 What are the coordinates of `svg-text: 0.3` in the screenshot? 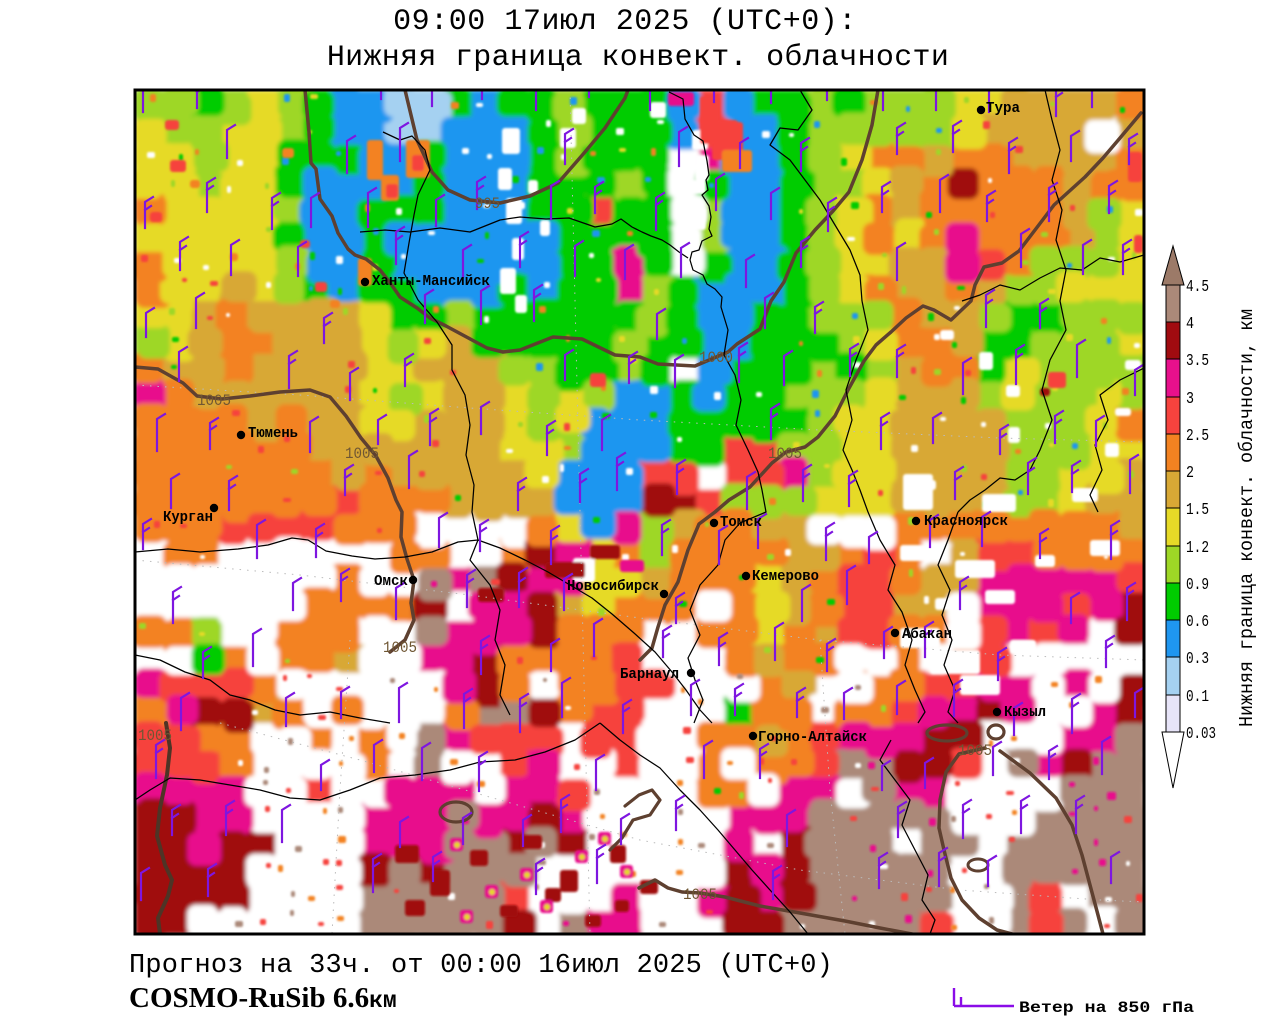 It's located at (1197, 659).